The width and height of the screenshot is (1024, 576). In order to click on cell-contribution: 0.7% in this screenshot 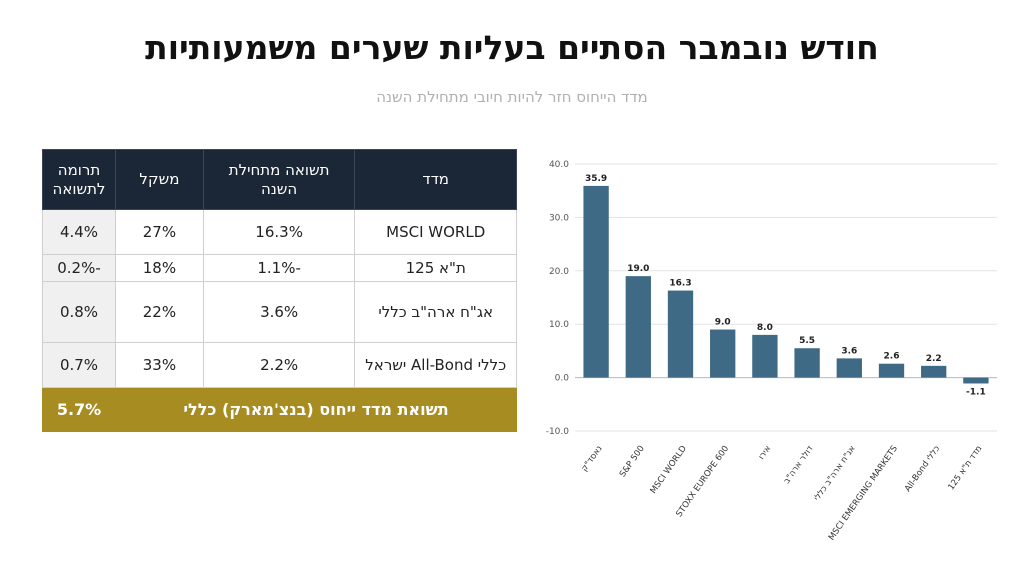, I will do `click(79, 365)`.